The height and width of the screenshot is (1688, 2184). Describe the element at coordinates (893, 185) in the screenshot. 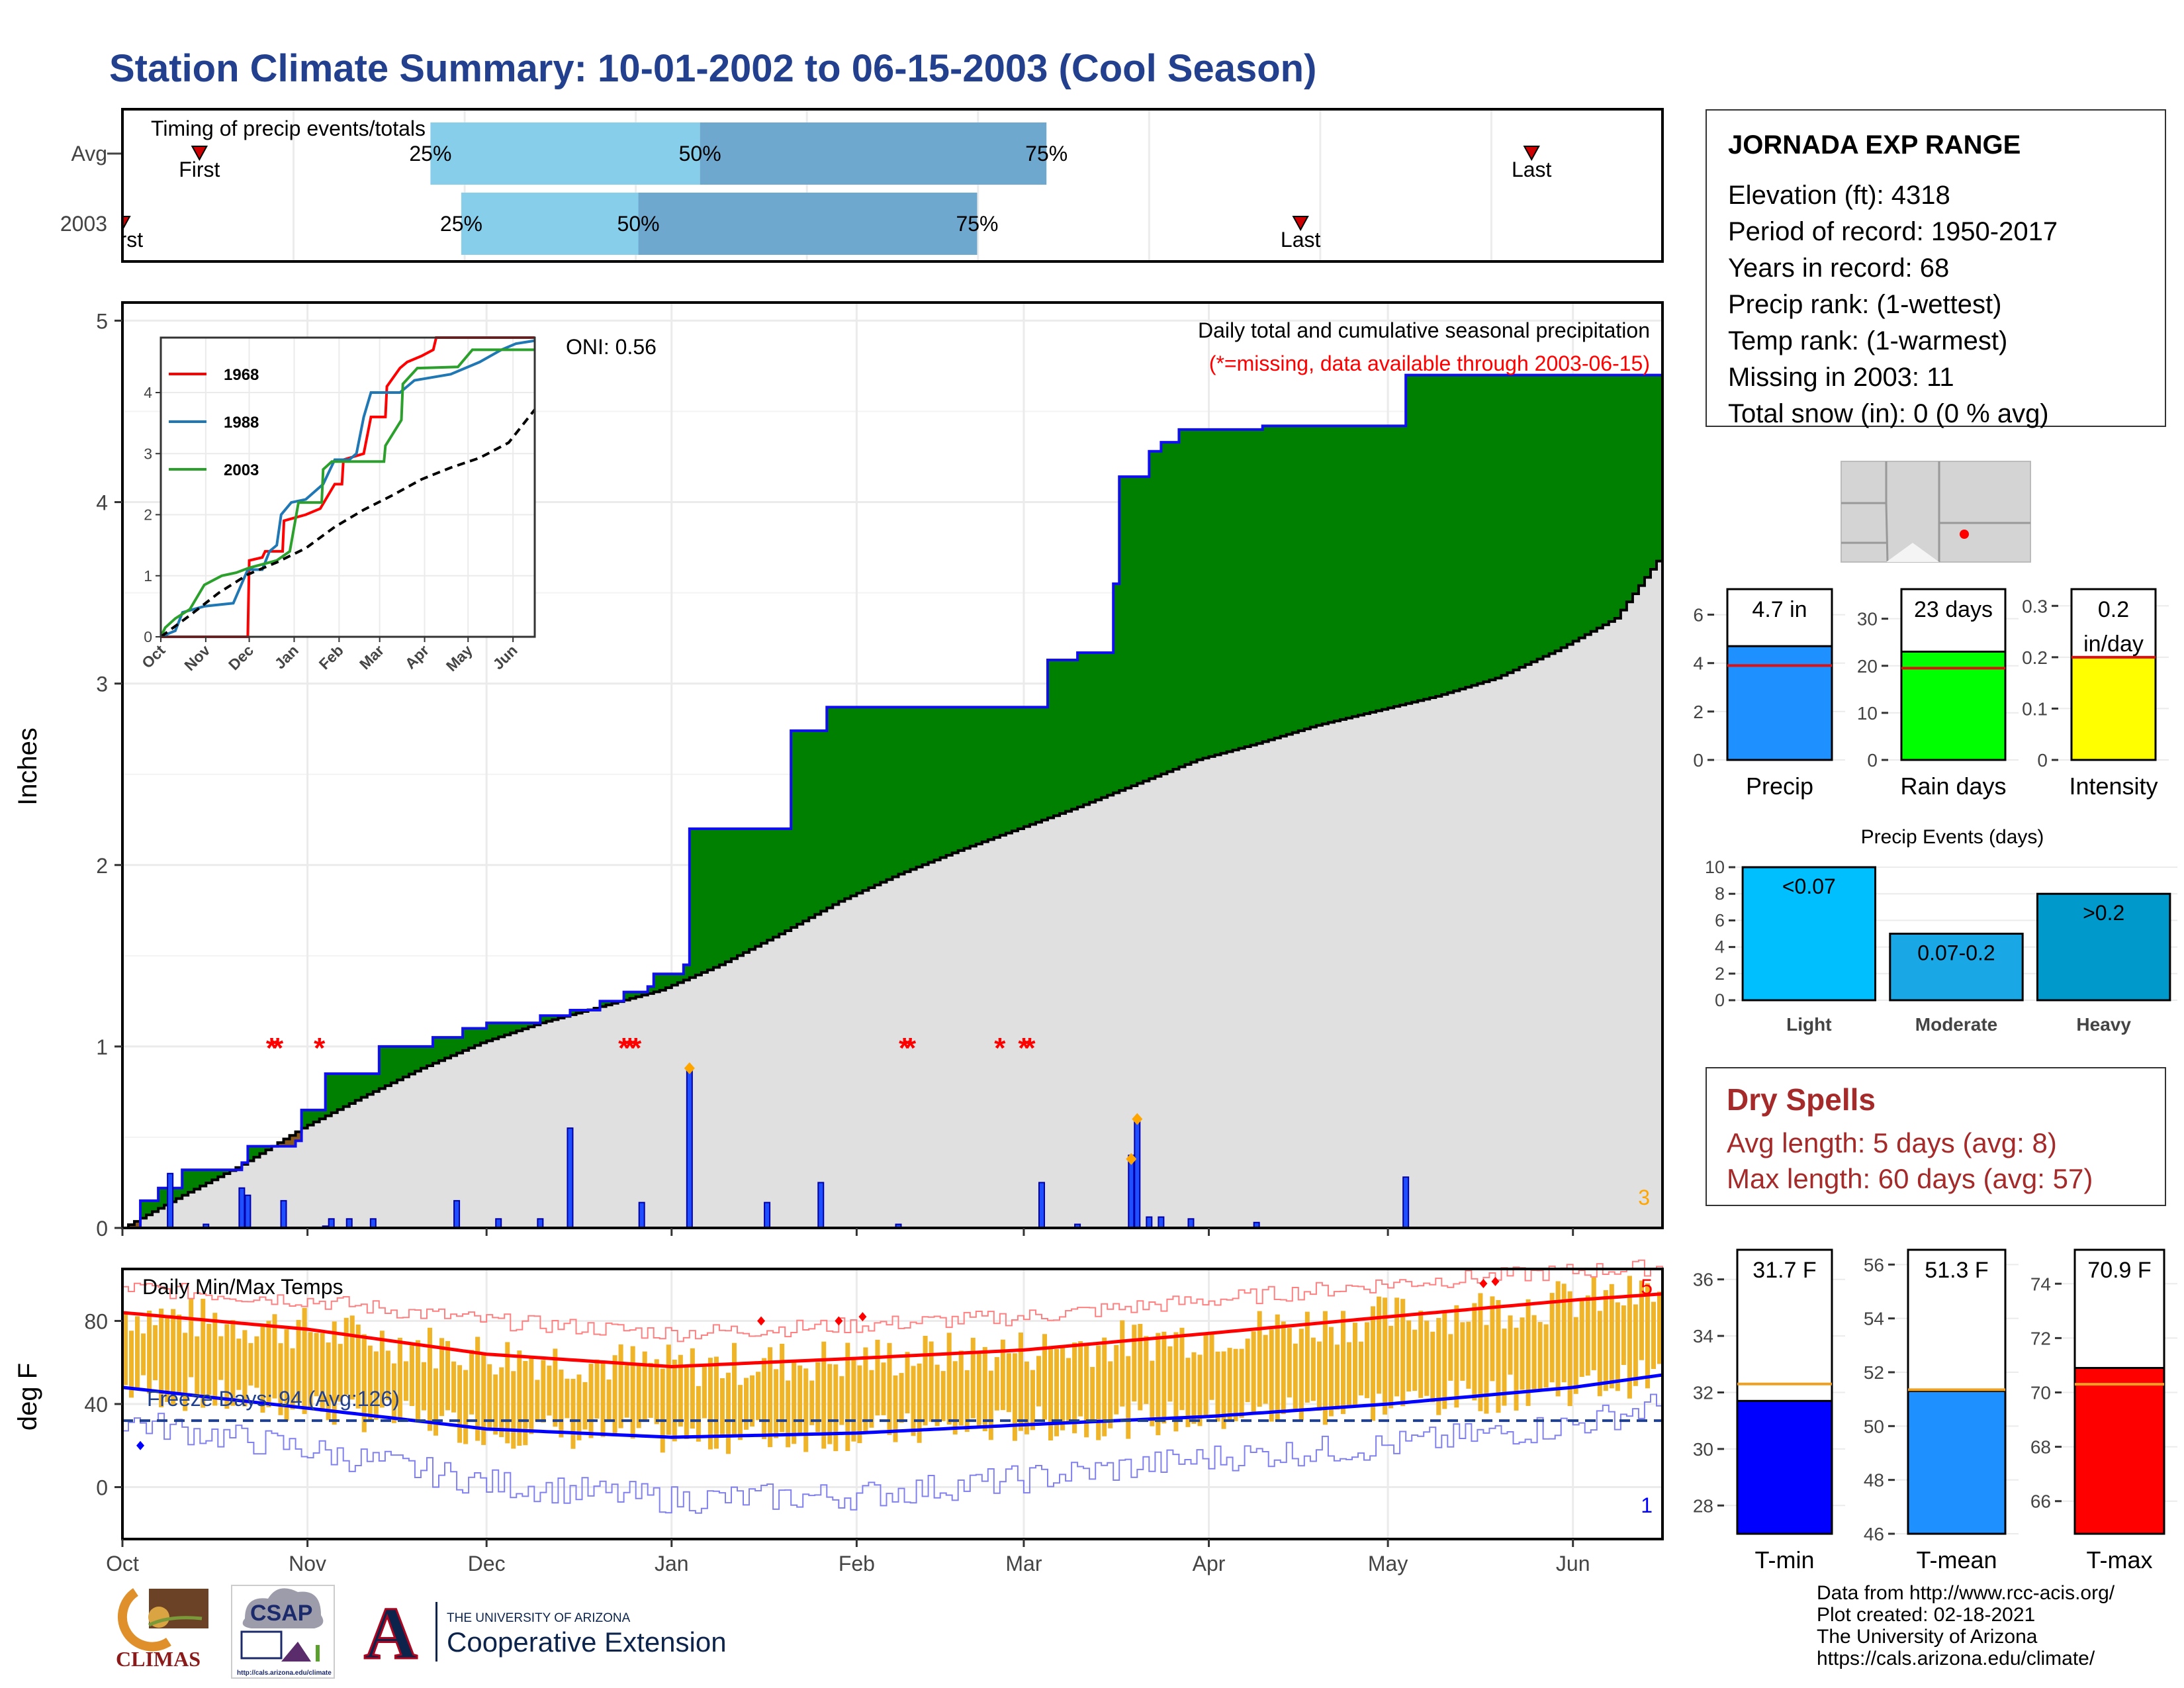

I see `timing-panel-border` at that location.